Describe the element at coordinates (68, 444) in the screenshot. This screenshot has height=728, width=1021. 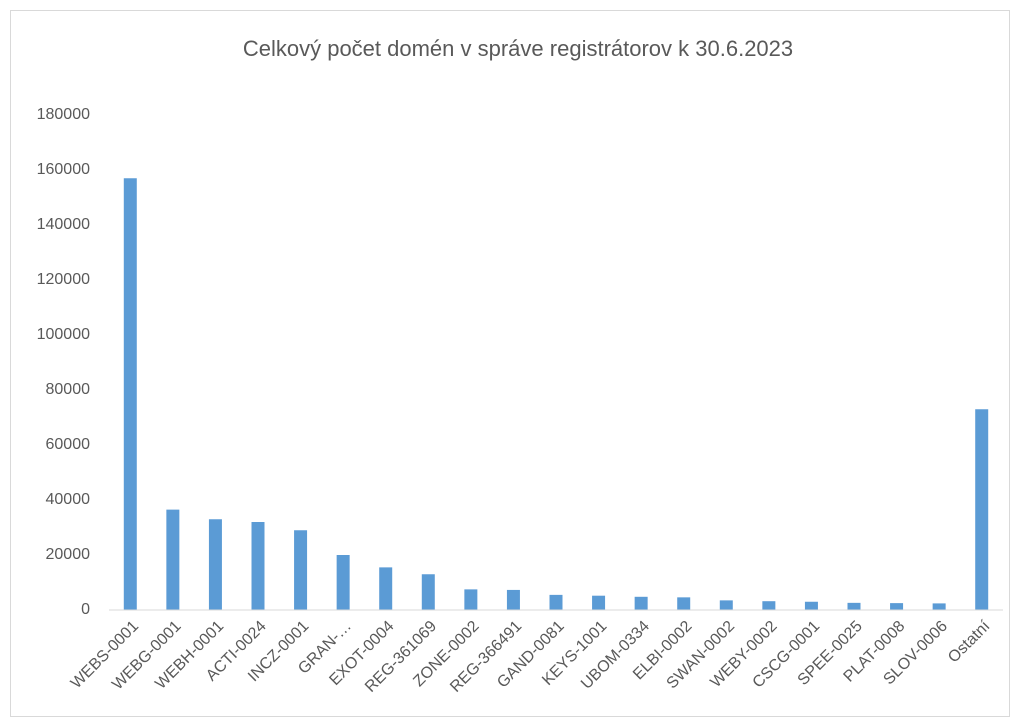
I see `y-tick-label: 60000` at that location.